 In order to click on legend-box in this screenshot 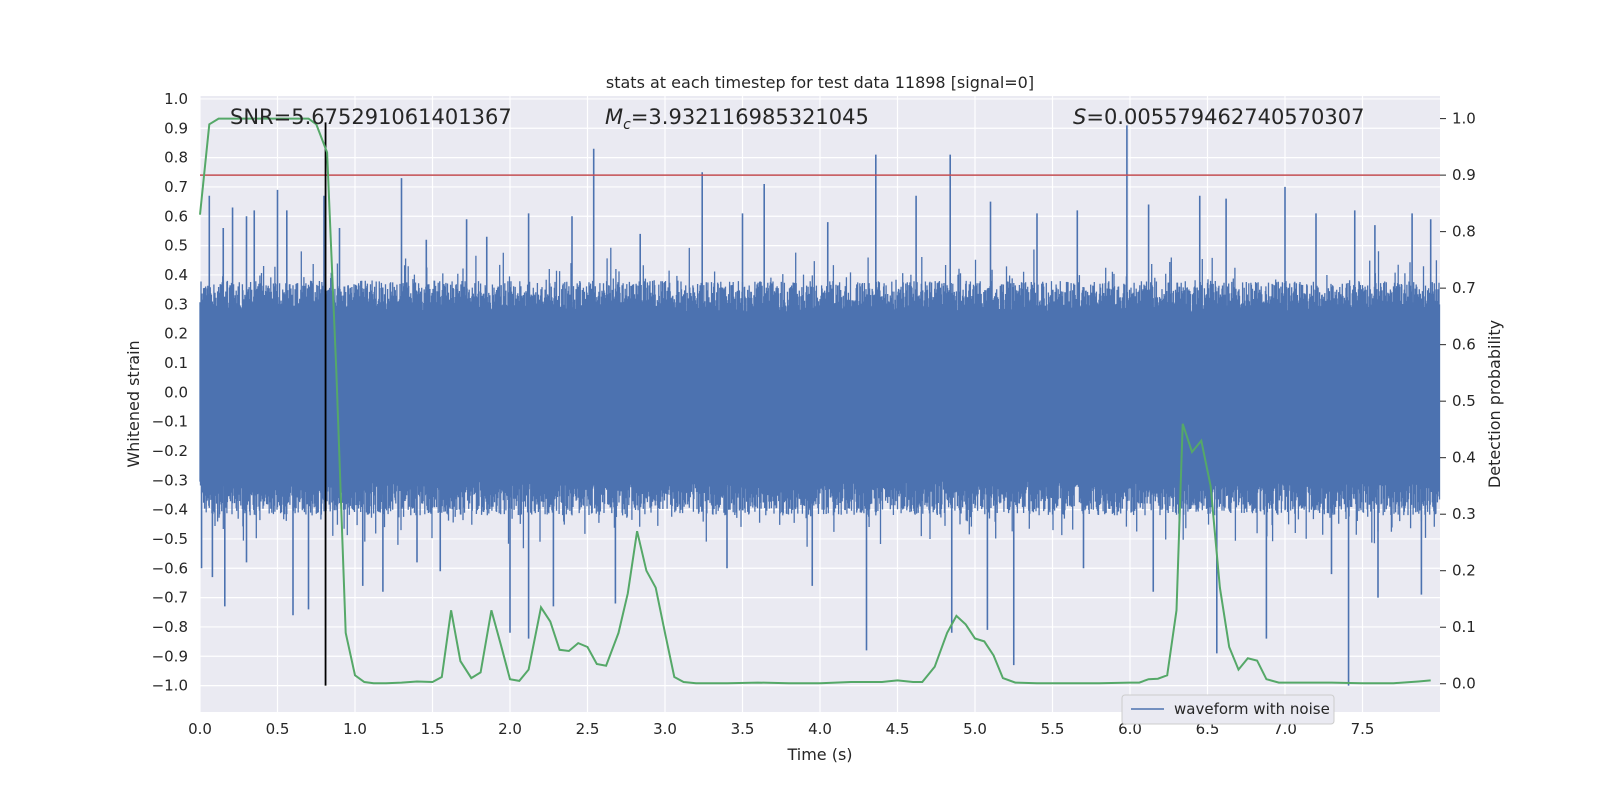, I will do `click(1228, 709)`.